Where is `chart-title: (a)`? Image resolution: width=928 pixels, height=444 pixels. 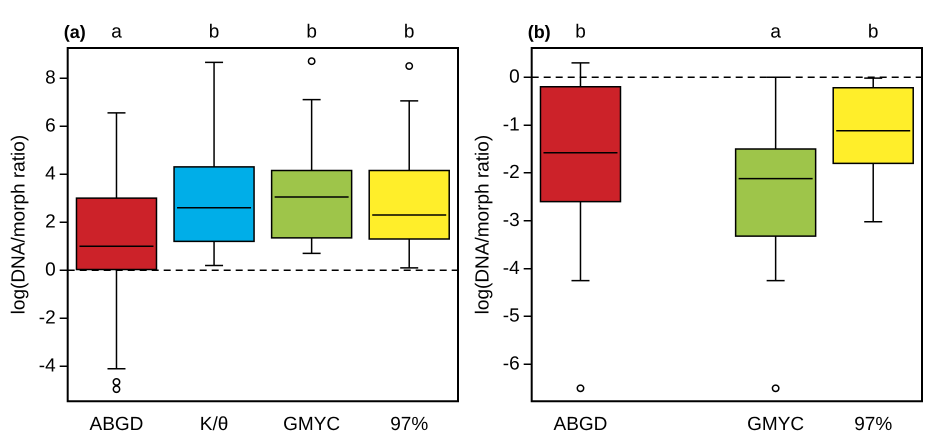
chart-title: (a) is located at coordinates (75, 32).